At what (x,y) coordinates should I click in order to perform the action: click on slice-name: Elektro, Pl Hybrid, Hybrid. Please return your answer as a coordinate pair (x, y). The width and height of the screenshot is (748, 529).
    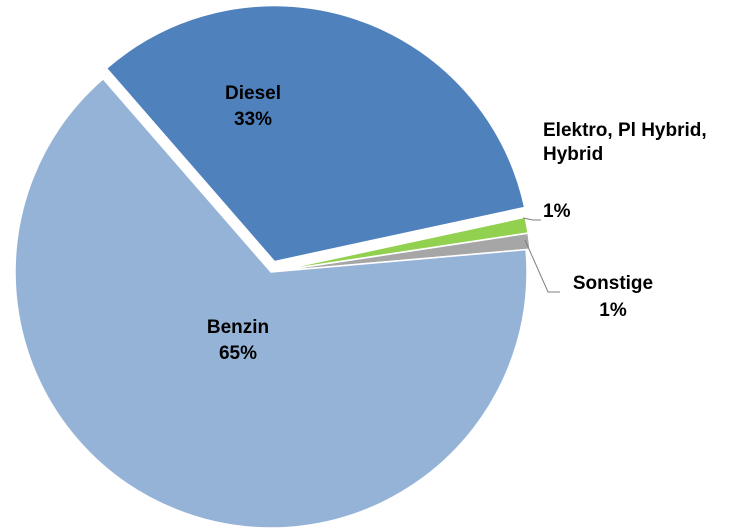
    Looking at the image, I should click on (625, 142).